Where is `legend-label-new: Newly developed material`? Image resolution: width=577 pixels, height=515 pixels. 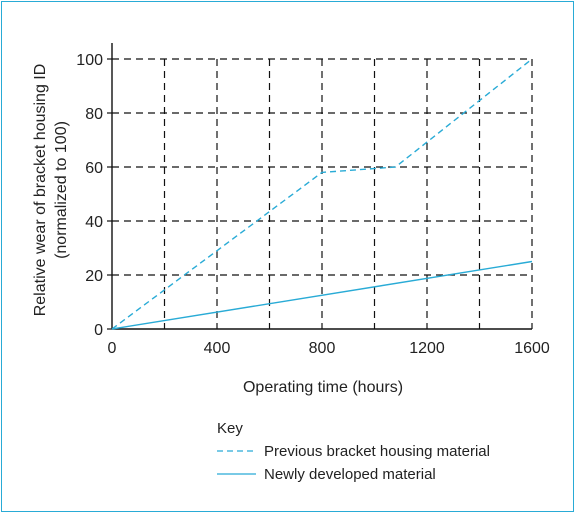 legend-label-new: Newly developed material is located at coordinates (350, 474).